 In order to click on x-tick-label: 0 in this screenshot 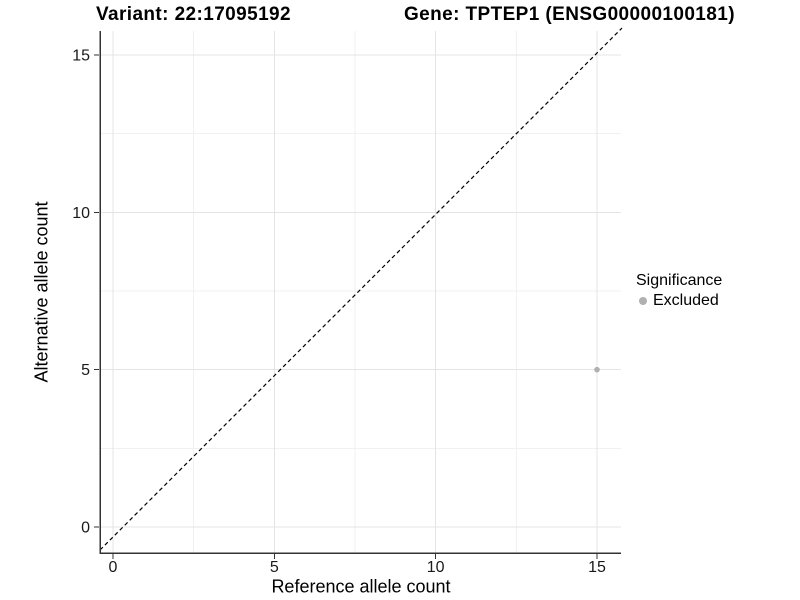, I will do `click(113, 567)`.